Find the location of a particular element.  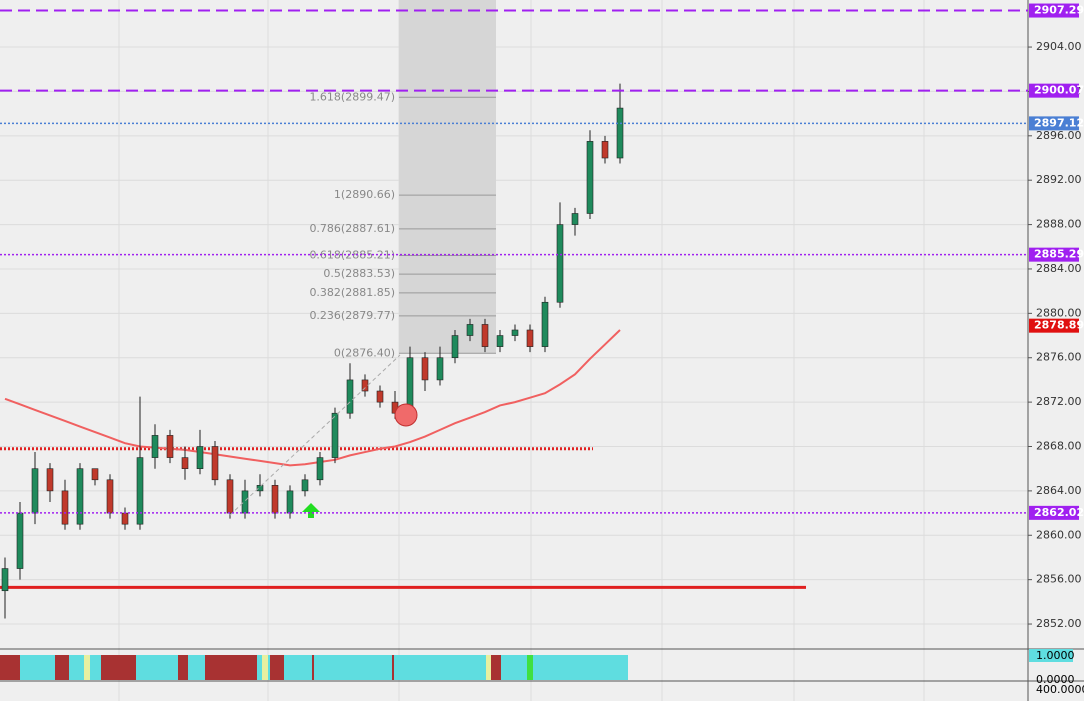

fib-label: 1(2890.66) is located at coordinates (364, 194).